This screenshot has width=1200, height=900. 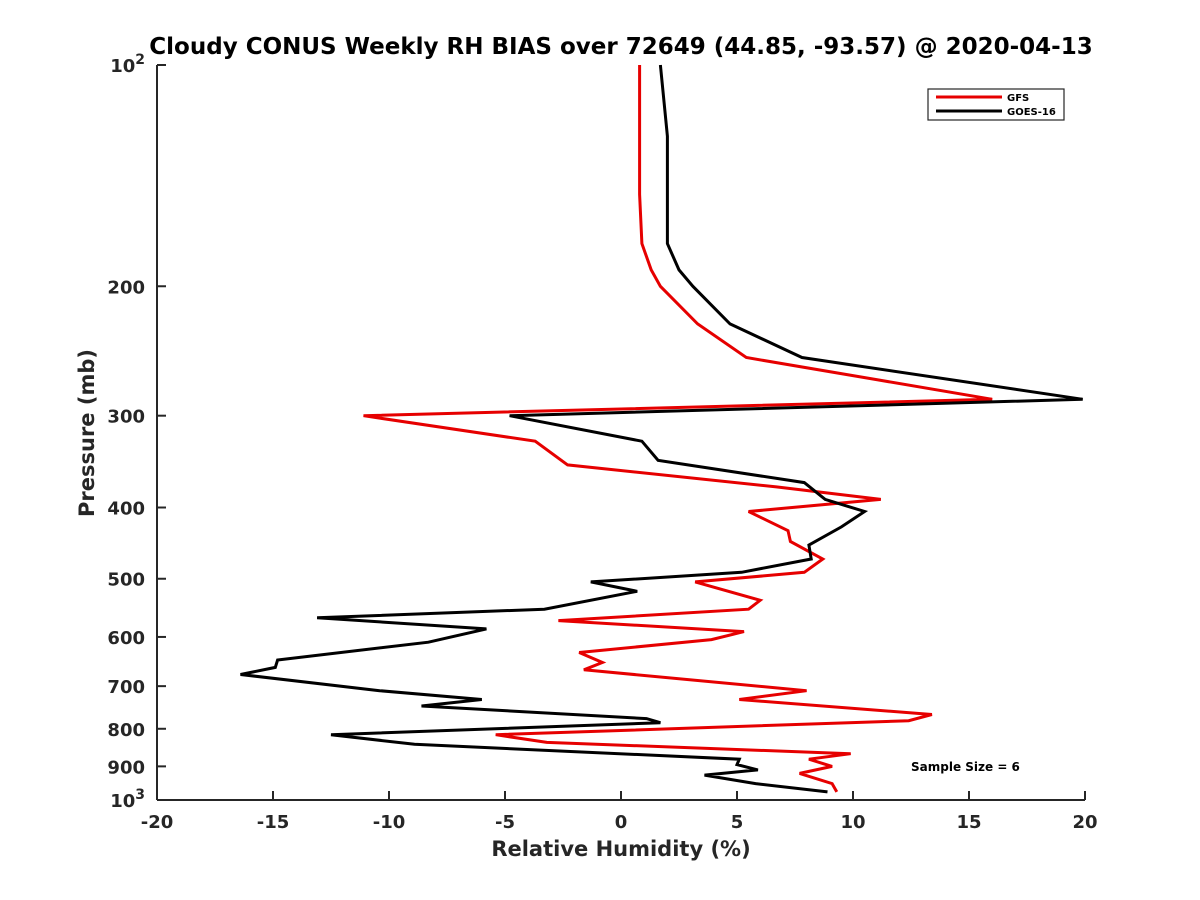 I want to click on x-tick-label: 0, so click(x=621, y=822).